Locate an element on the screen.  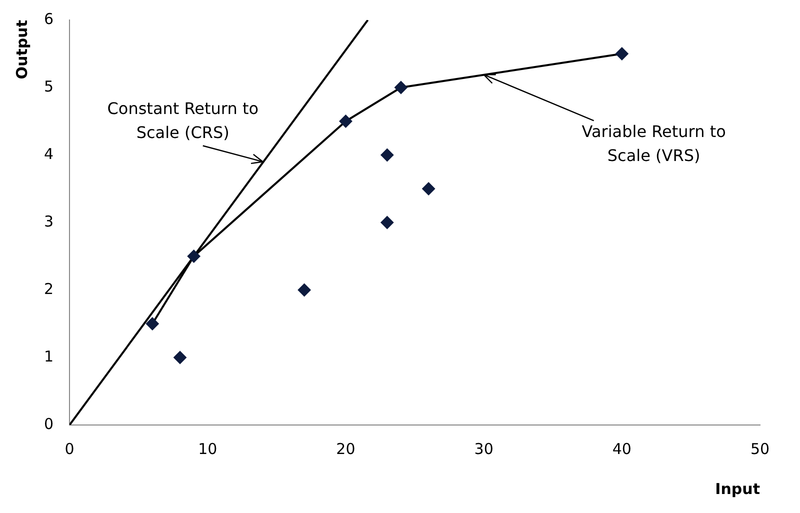
x-tick-label: 10 is located at coordinates (208, 449).